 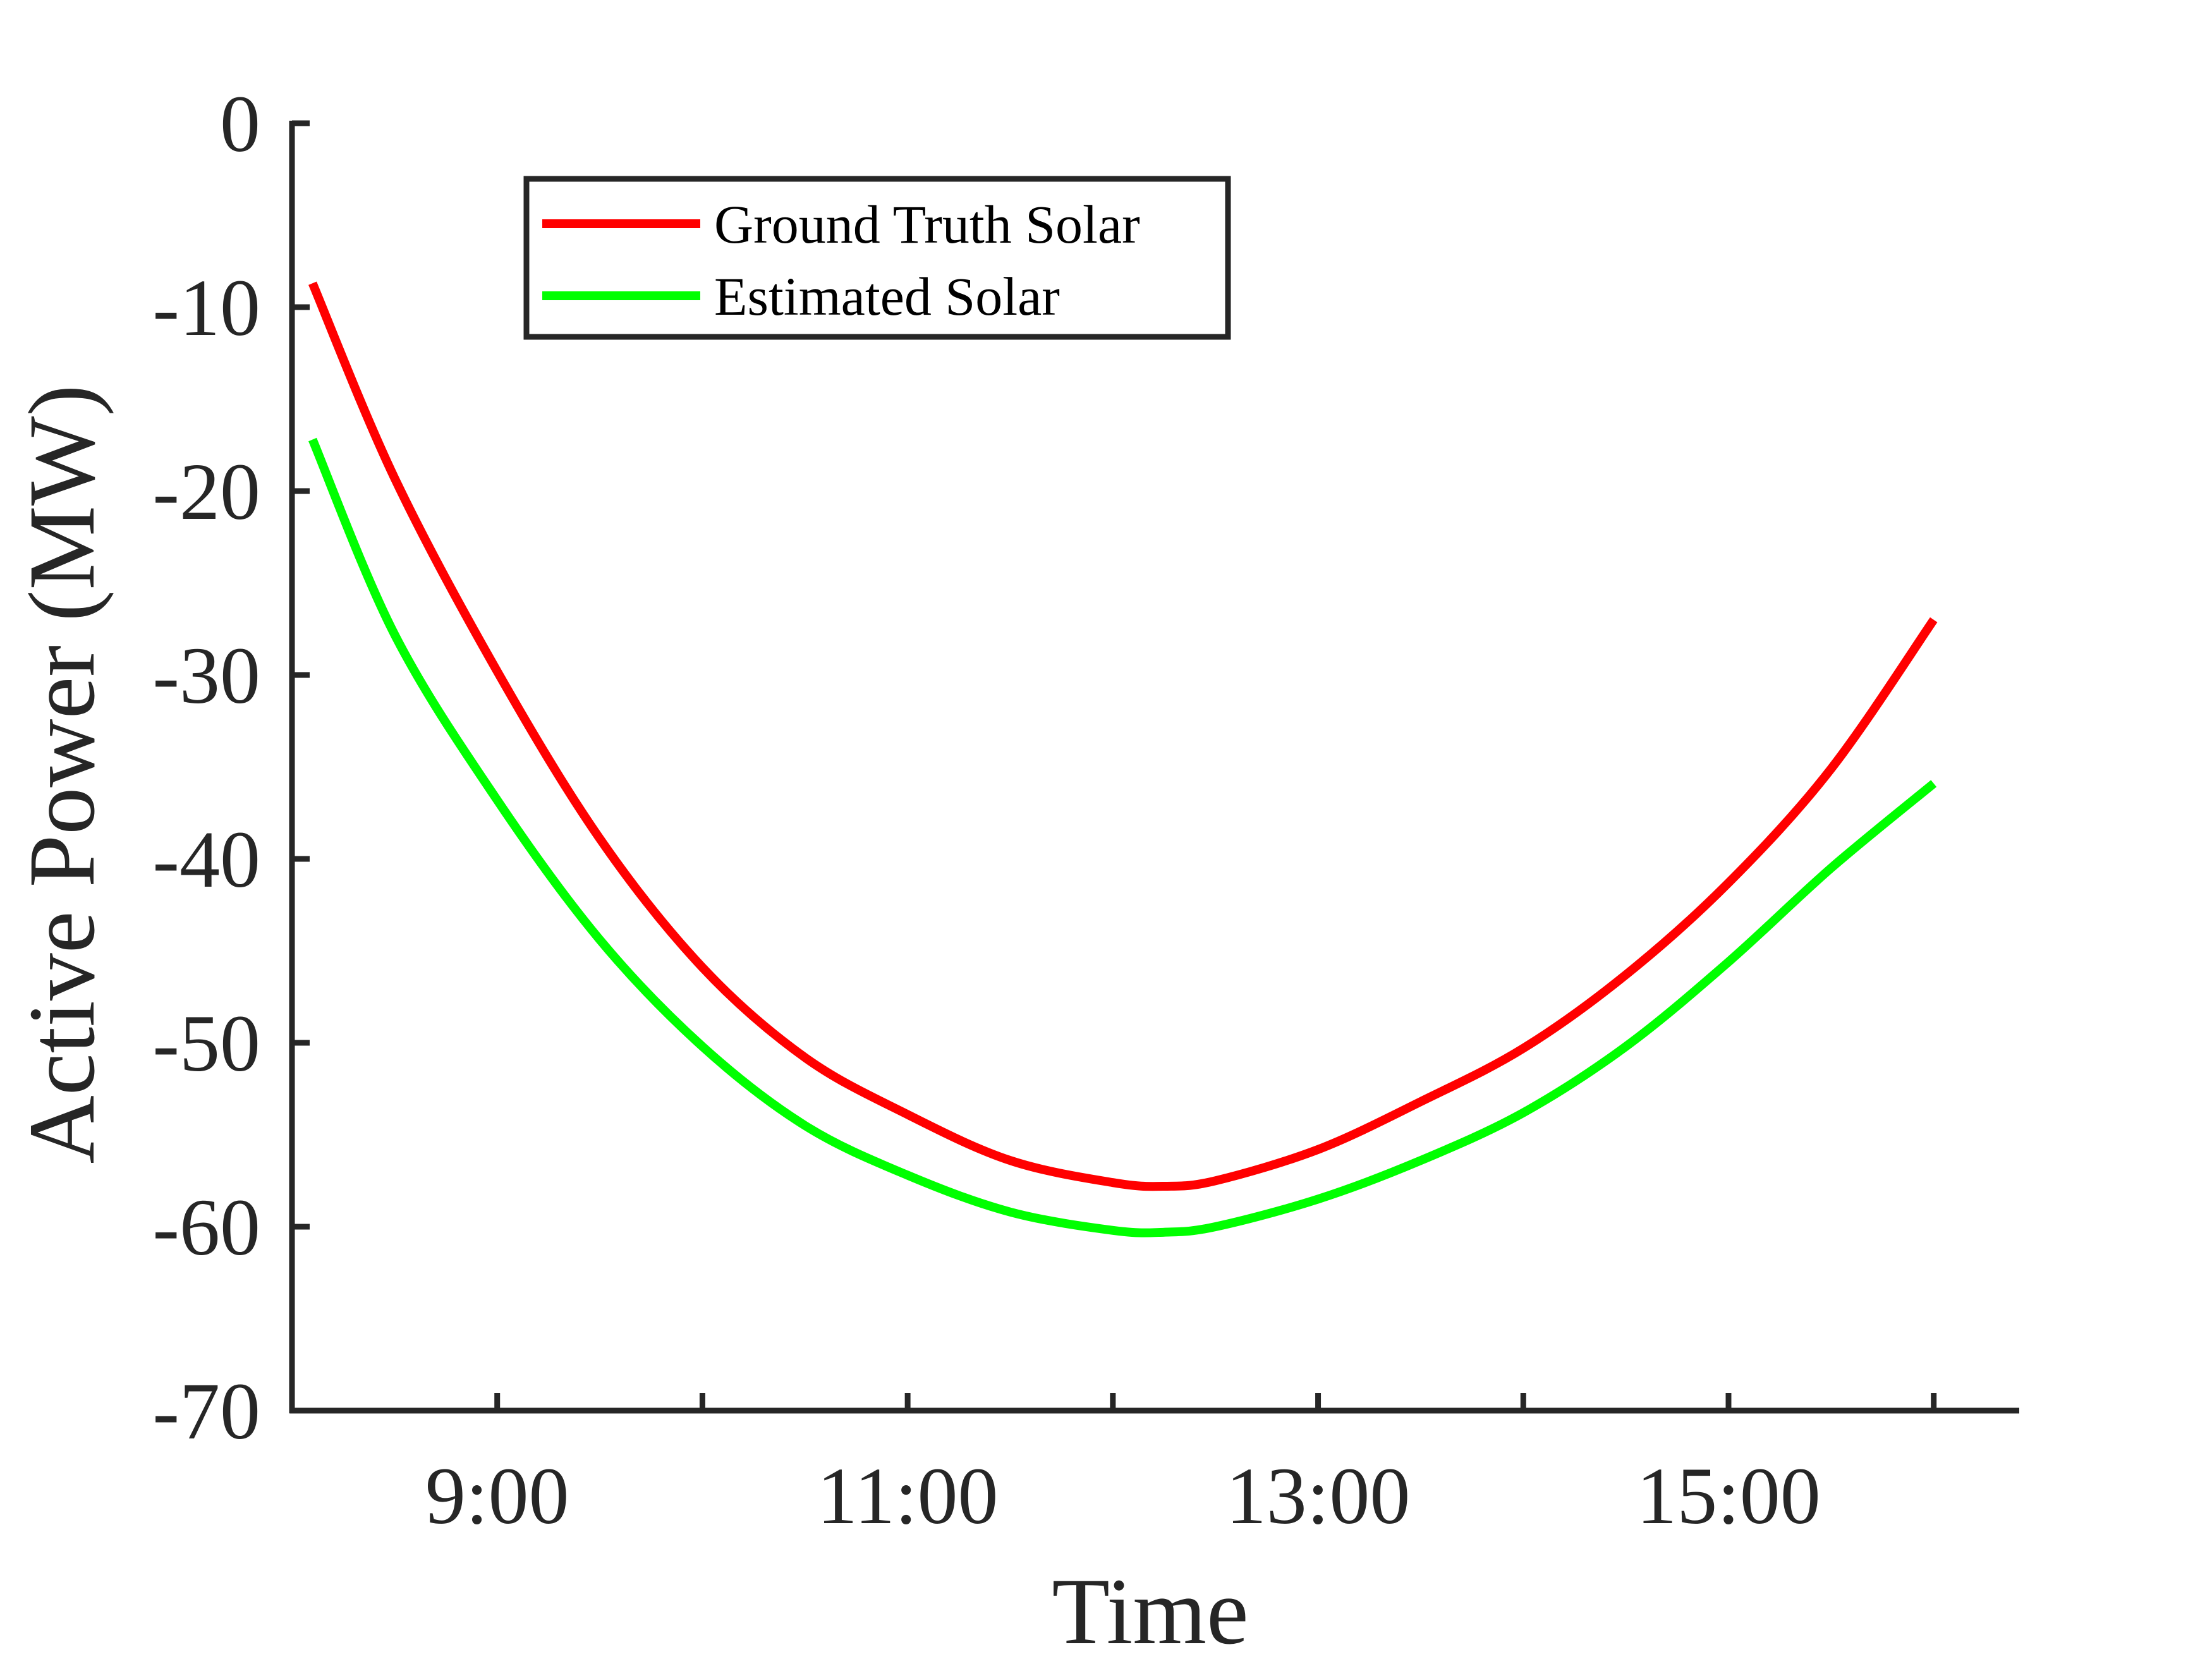 What do you see at coordinates (497, 1496) in the screenshot?
I see `x-tick-label: 9:00` at bounding box center [497, 1496].